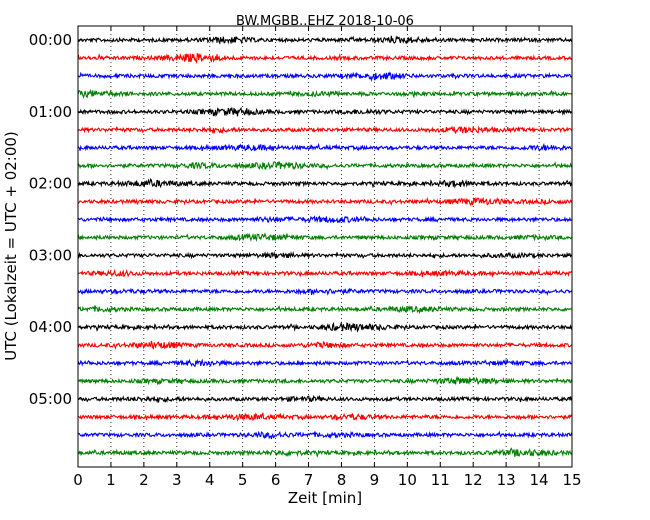 The width and height of the screenshot is (650, 520). I want to click on x-tick-label: 3, so click(177, 480).